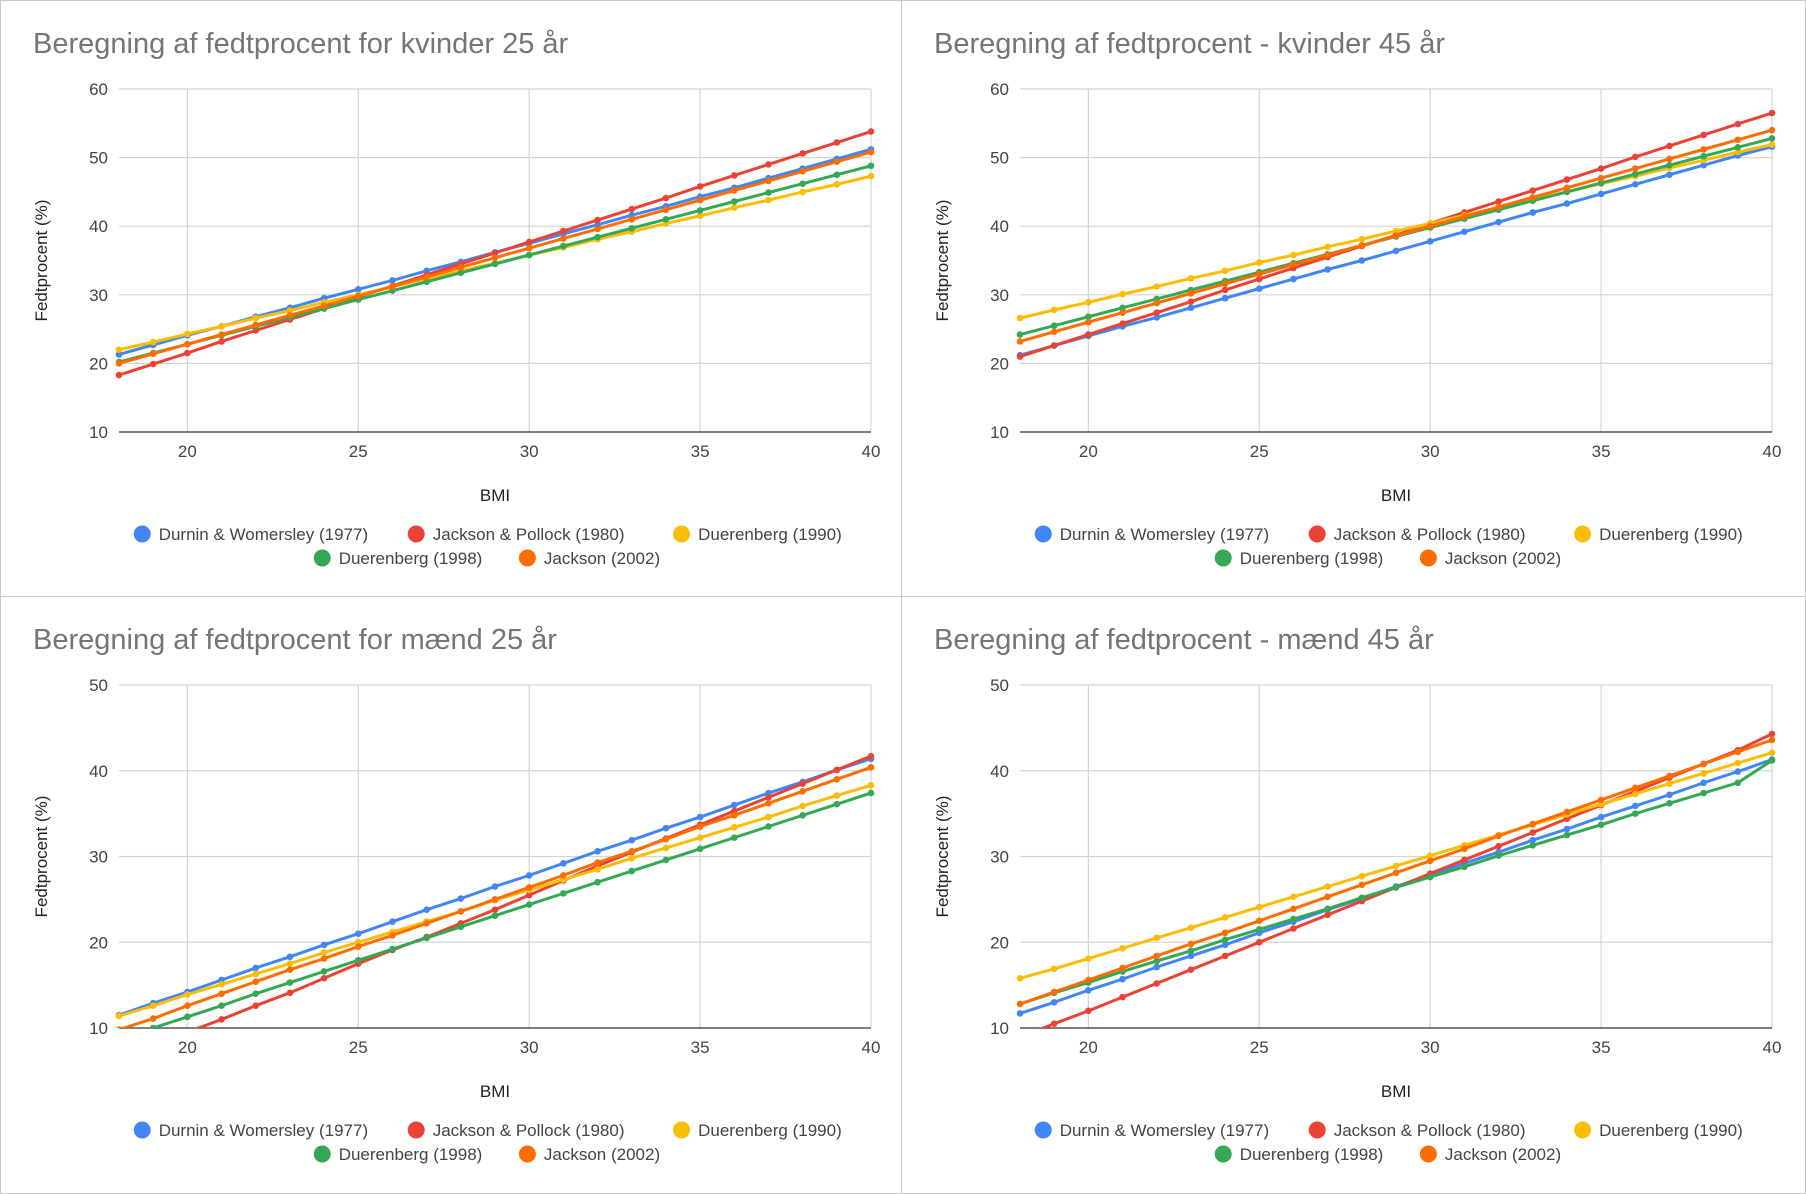 Image resolution: width=1806 pixels, height=1194 pixels. I want to click on x-tick-label: 25, so click(1259, 451).